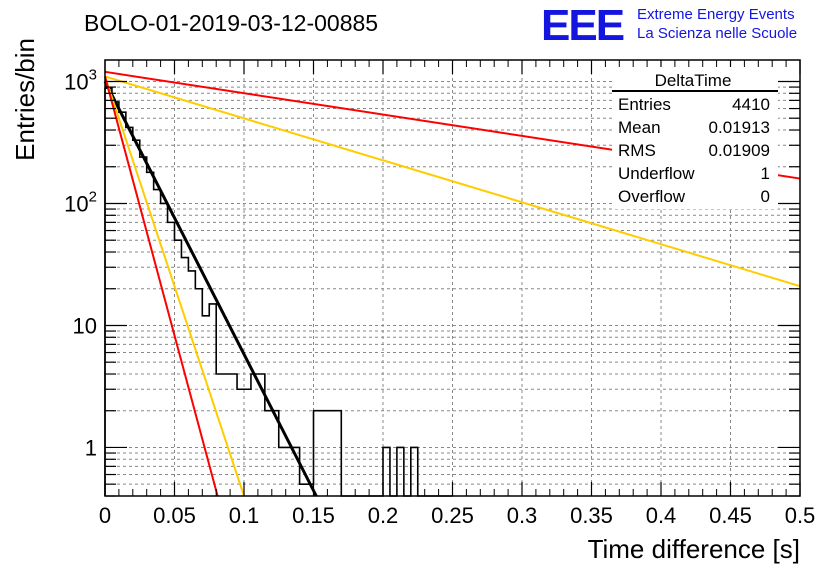 This screenshot has height=572, width=836. What do you see at coordinates (383, 515) in the screenshot?
I see `x-tick-label: 0.2` at bounding box center [383, 515].